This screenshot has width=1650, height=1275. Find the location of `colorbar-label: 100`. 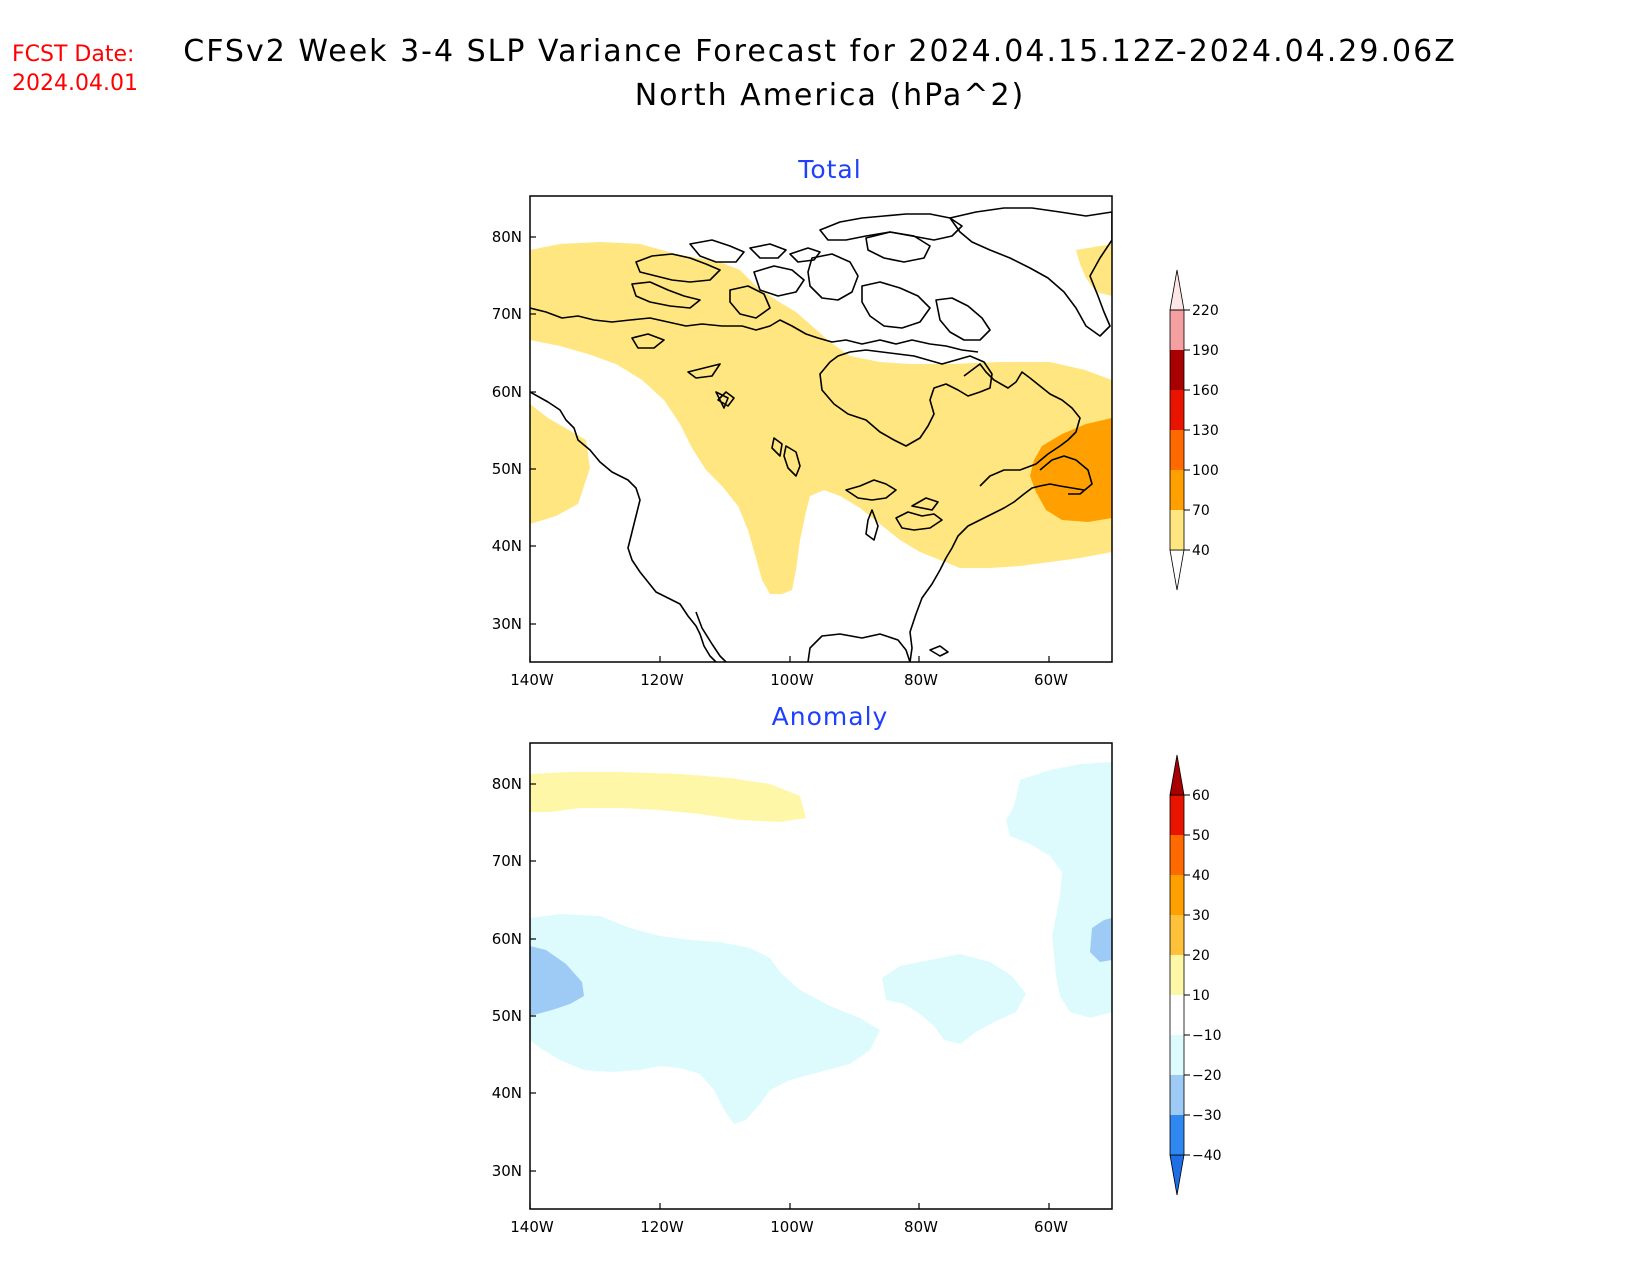

colorbar-label: 100 is located at coordinates (1205, 471).